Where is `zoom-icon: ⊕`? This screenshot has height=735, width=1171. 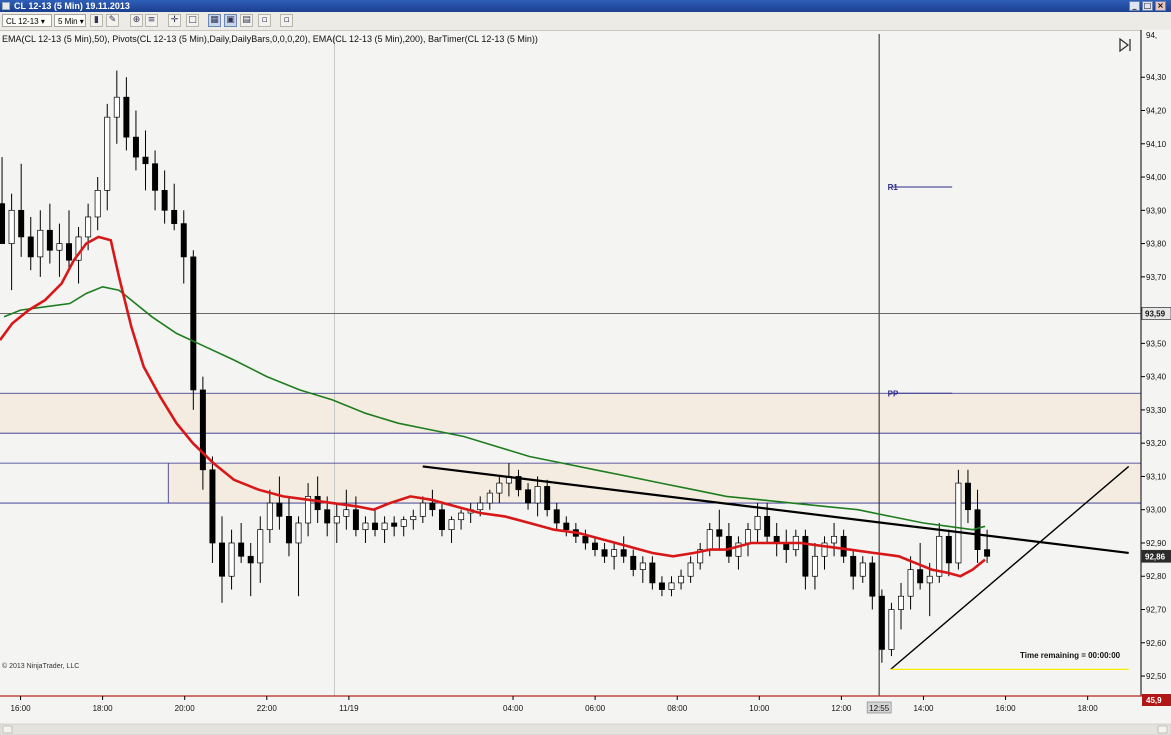
zoom-icon: ⊕ is located at coordinates (136, 20).